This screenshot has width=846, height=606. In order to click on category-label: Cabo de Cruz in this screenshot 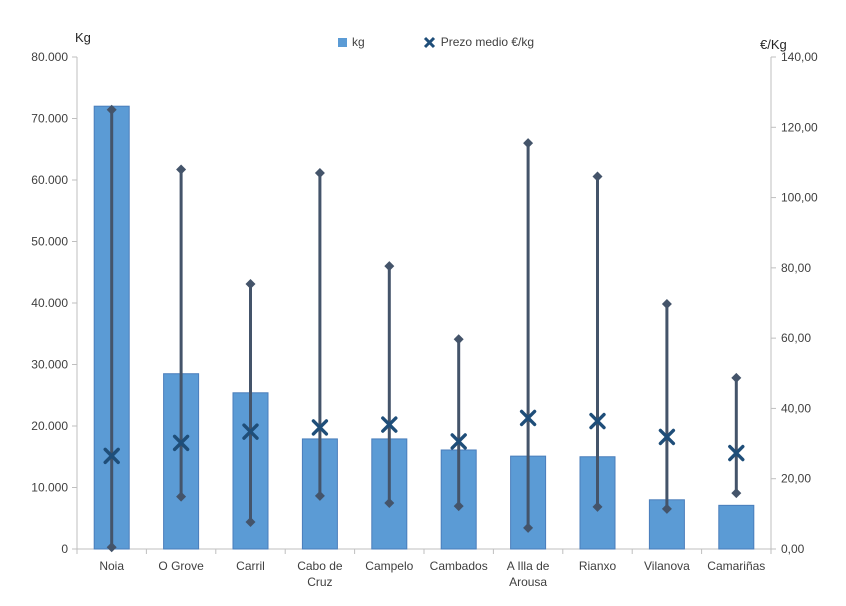, I will do `click(320, 574)`.